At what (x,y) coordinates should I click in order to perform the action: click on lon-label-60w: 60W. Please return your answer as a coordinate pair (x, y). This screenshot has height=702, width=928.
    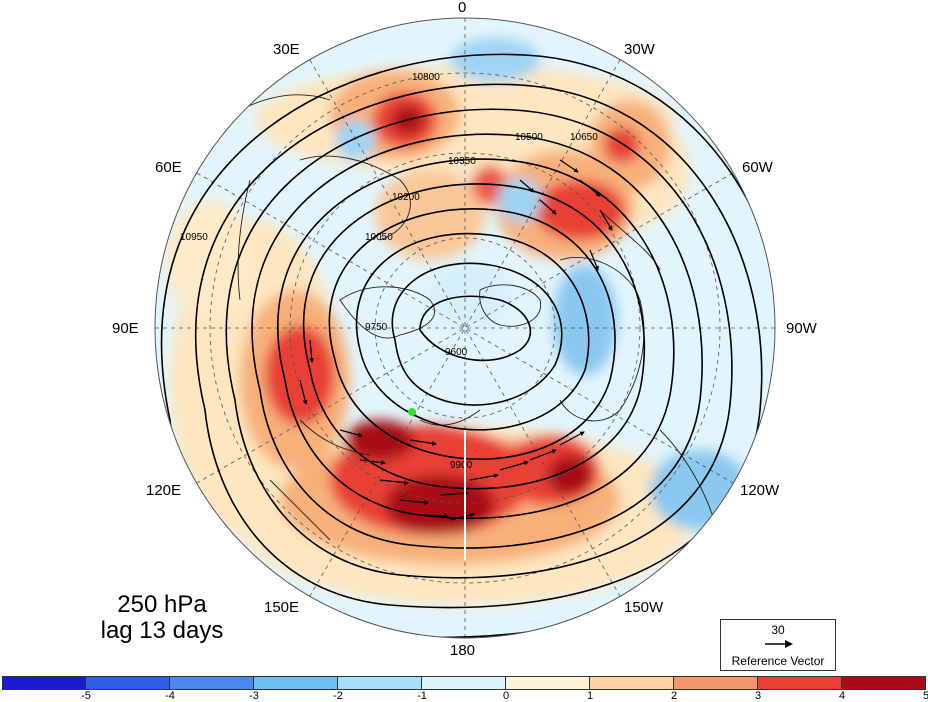
    Looking at the image, I should click on (757, 167).